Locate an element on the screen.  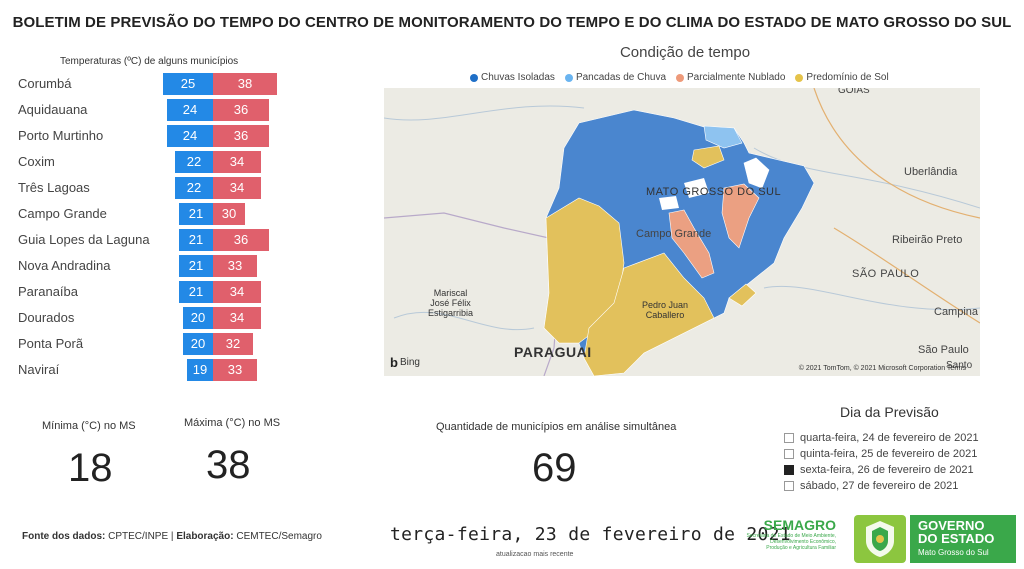
bing-icon: b is located at coordinates (394, 362).